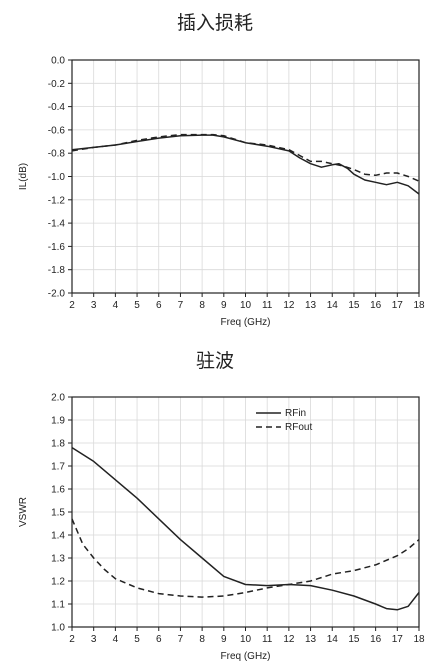 The height and width of the screenshot is (669, 430). I want to click on y-tick-label: 1.8, so click(58, 444).